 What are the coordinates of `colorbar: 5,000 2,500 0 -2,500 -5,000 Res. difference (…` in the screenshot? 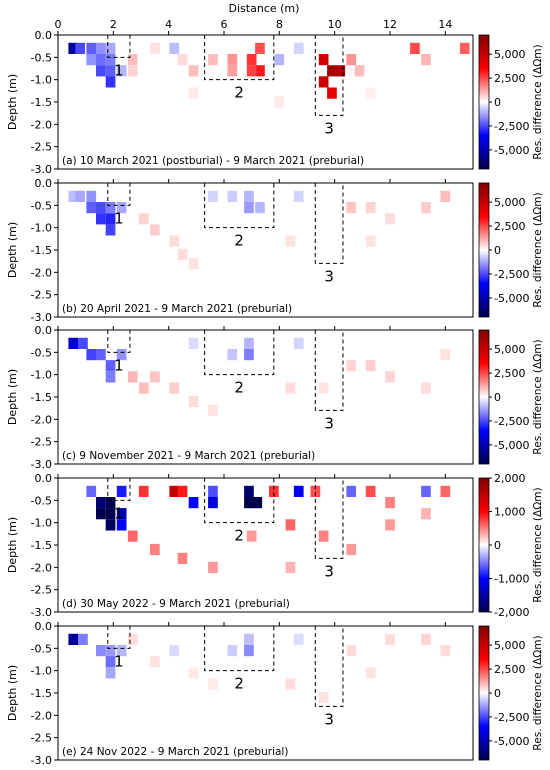 It's located at (511, 102).